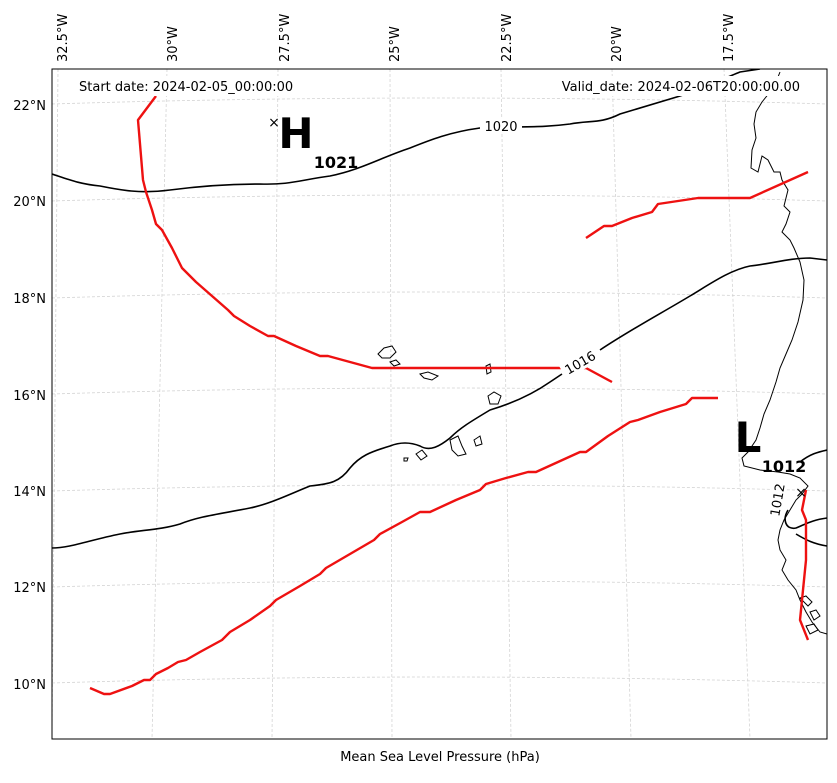  What do you see at coordinates (395, 44) in the screenshot?
I see `lon-label-25w: 25°W` at bounding box center [395, 44].